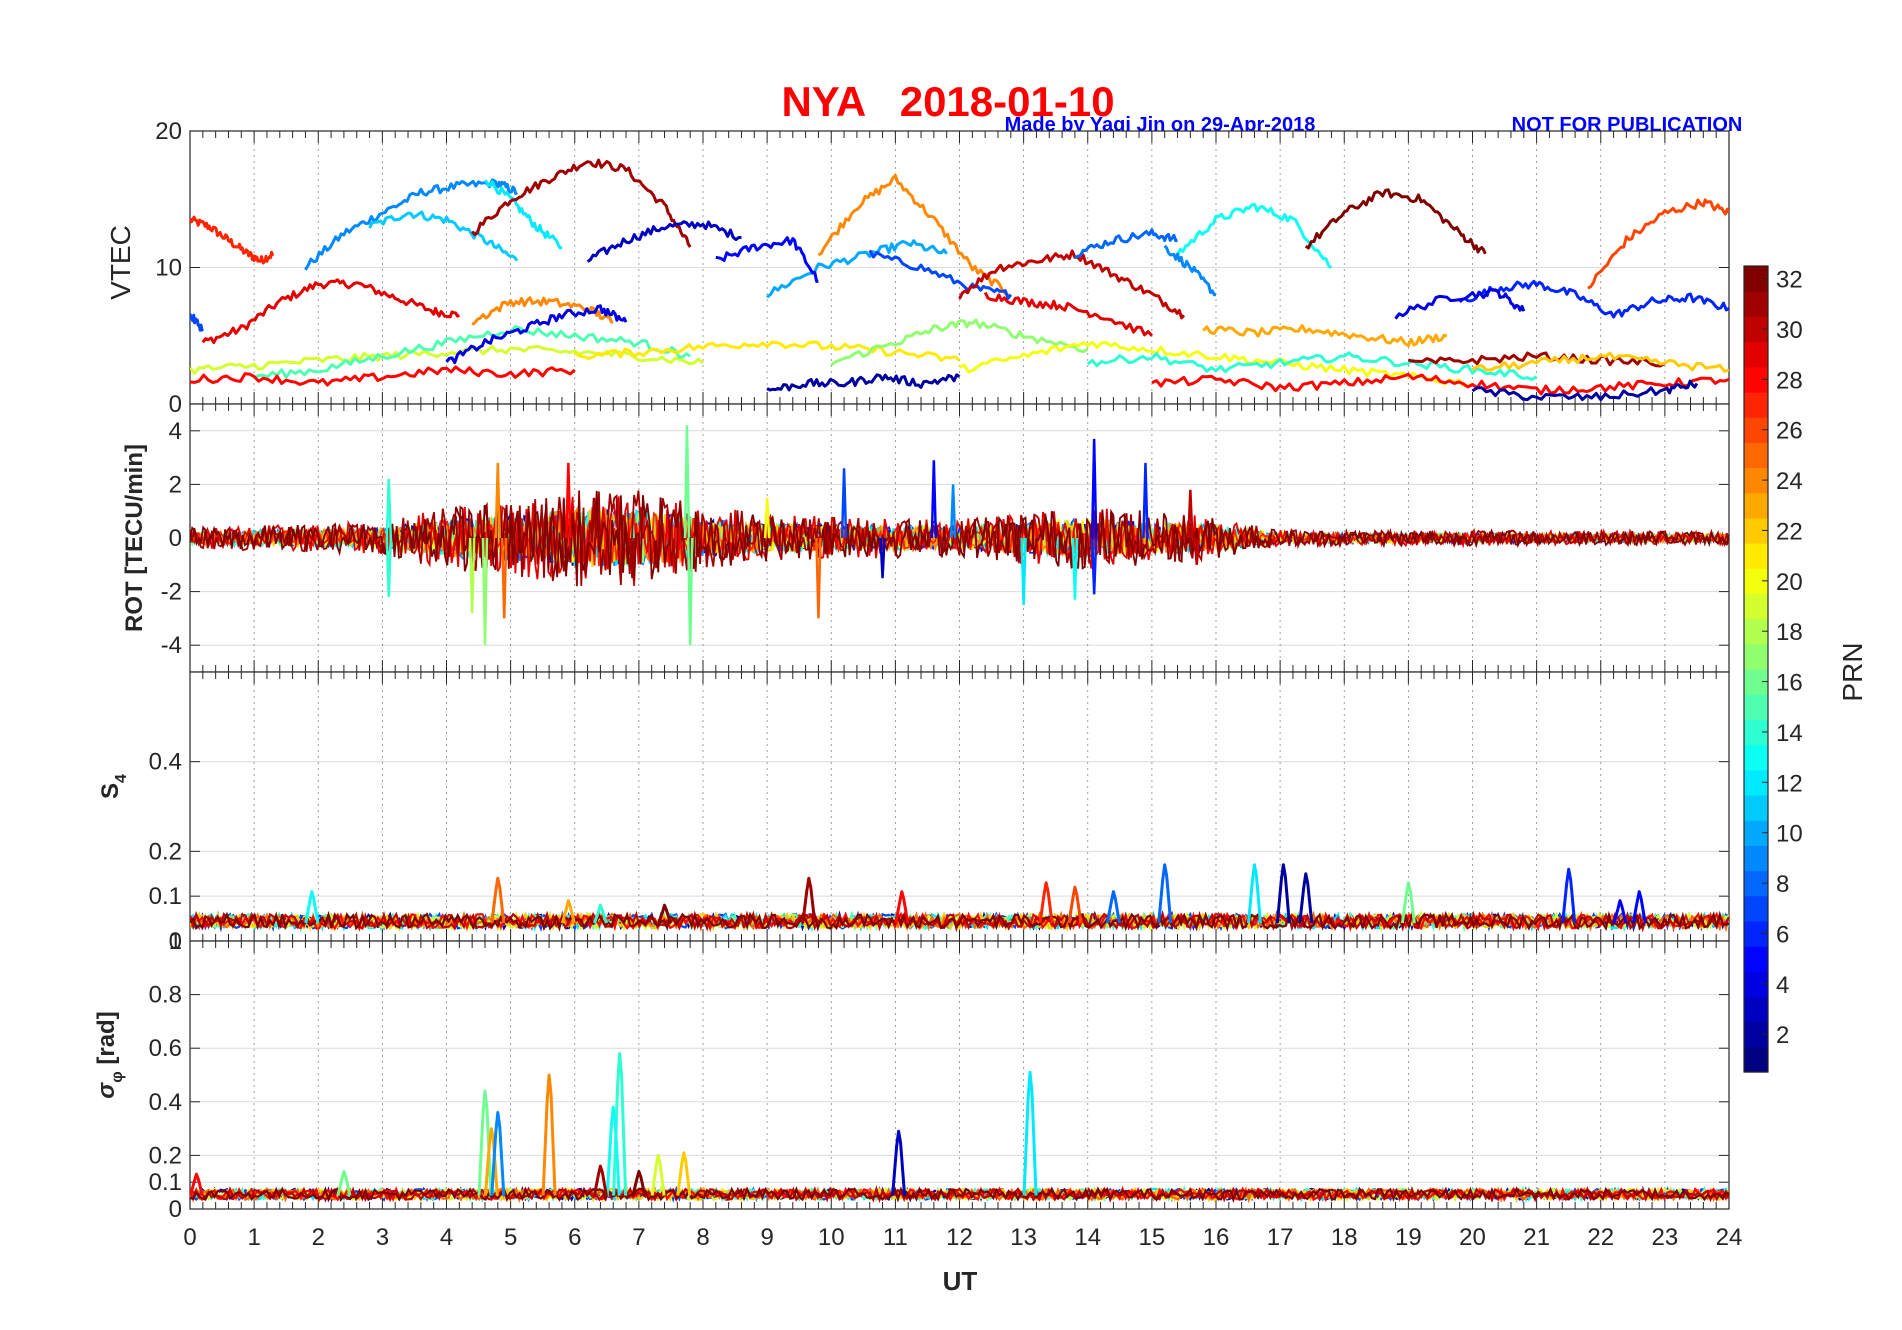 This screenshot has height=1330, width=1902. Describe the element at coordinates (1789, 531) in the screenshot. I see `colorbar-tick-label: 22` at that location.